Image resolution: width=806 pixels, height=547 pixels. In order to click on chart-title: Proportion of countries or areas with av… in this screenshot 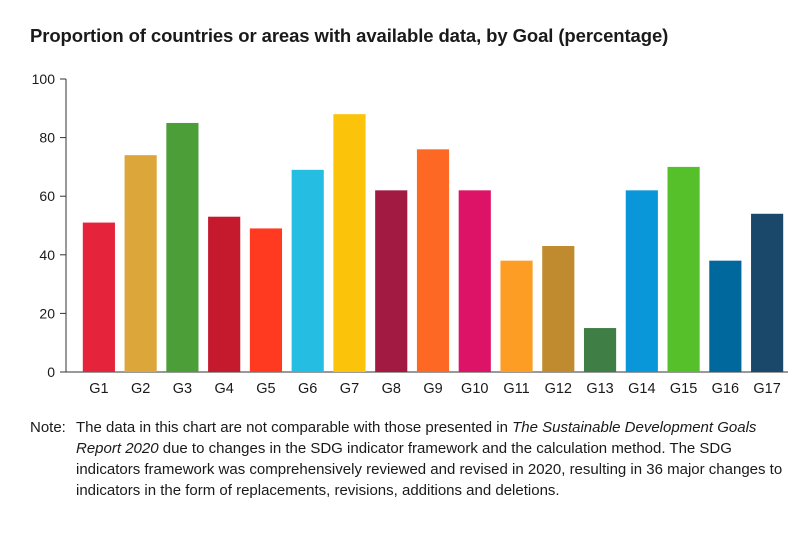, I will do `click(349, 35)`.